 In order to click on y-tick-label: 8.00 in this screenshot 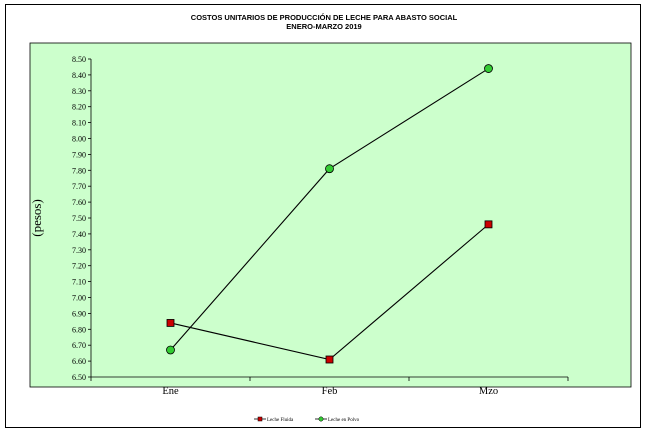, I will do `click(79, 139)`.